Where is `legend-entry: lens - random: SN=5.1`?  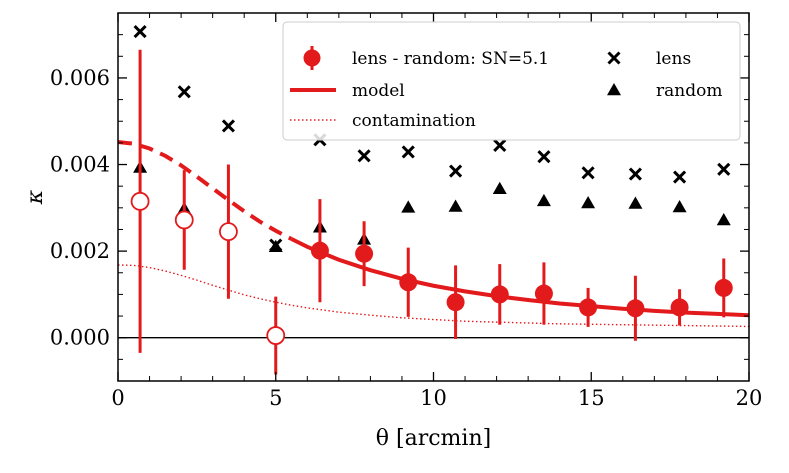
legend-entry: lens - random: SN=5.1 is located at coordinates (426, 58).